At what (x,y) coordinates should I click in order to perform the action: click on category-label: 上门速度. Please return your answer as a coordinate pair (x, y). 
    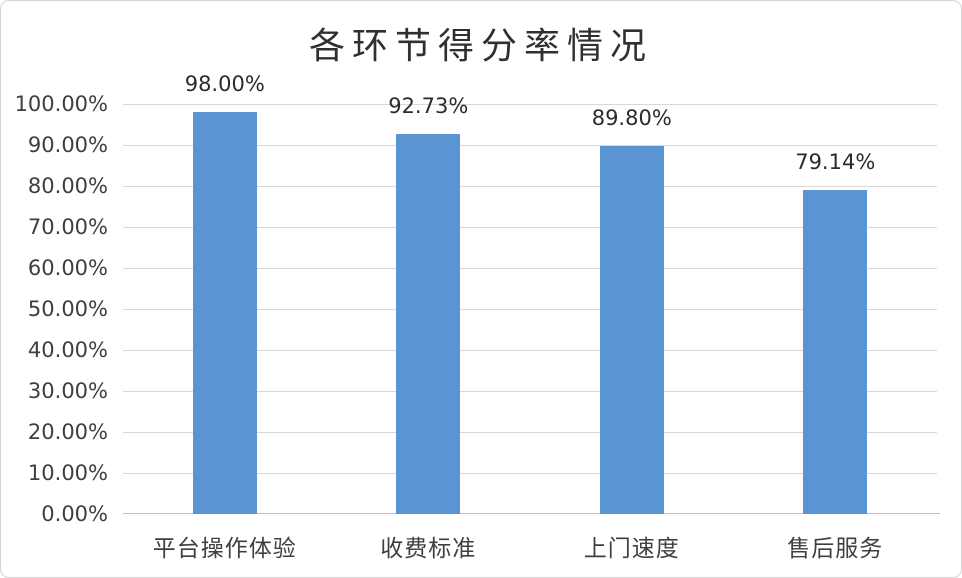
    Looking at the image, I should click on (631, 549).